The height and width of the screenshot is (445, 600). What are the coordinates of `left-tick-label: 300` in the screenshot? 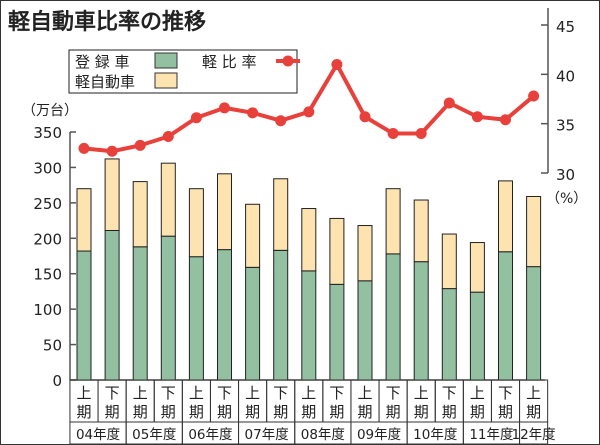 It's located at (47, 168).